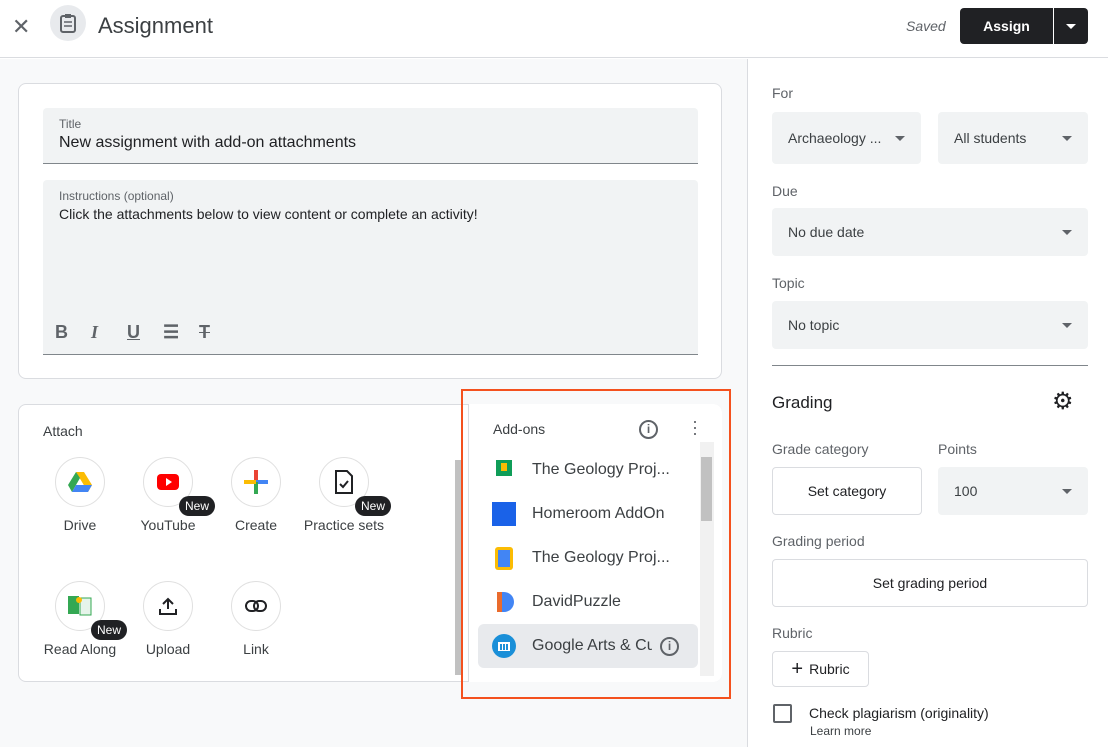 This screenshot has width=1108, height=747. I want to click on students-value: All students, so click(990, 138).